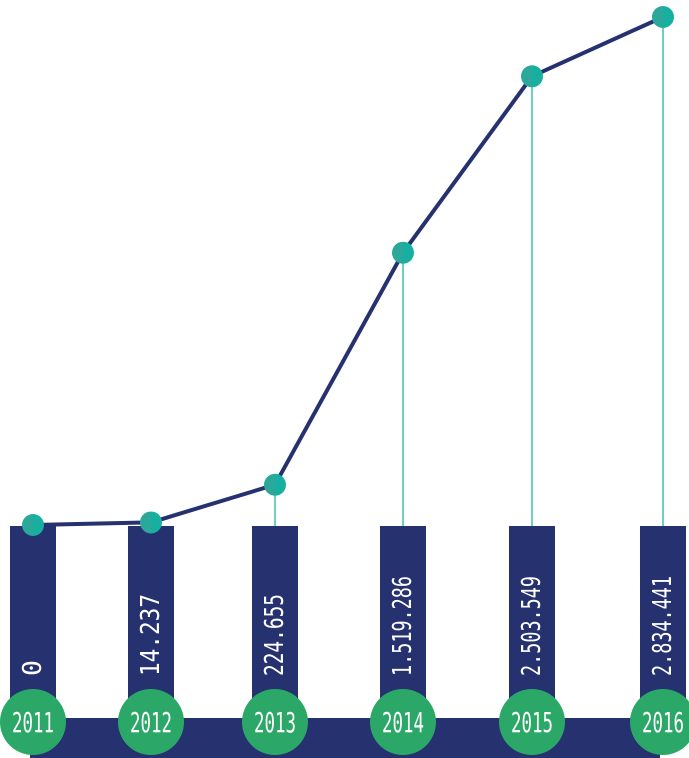 Image resolution: width=689 pixels, height=758 pixels. What do you see at coordinates (532, 626) in the screenshot?
I see `value-label-2015: 2.503.549` at bounding box center [532, 626].